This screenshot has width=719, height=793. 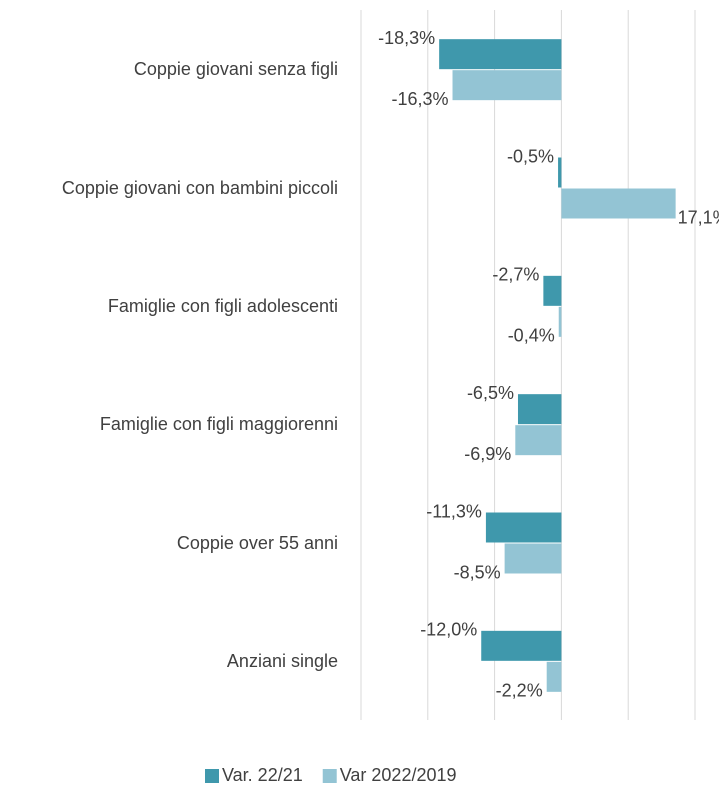 What do you see at coordinates (218, 424) in the screenshot?
I see `y-tick-label: Famiglie con figli maggiorenni` at bounding box center [218, 424].